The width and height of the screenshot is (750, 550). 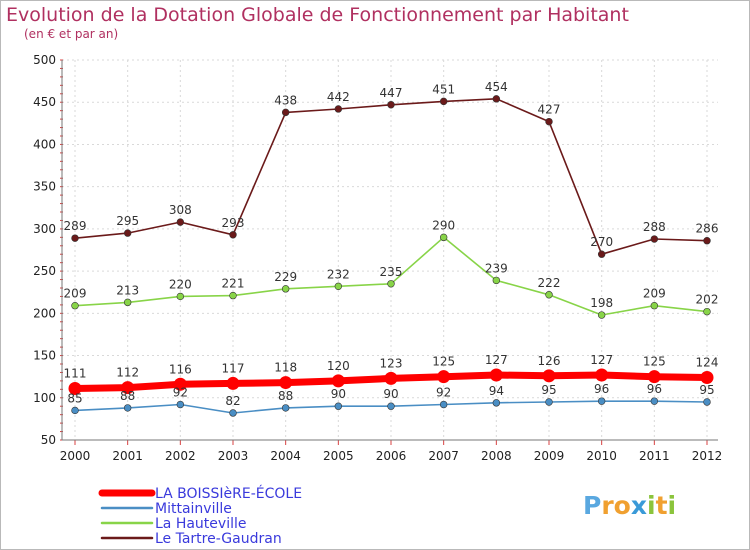 What do you see at coordinates (622, 505) in the screenshot?
I see `logo-letter: o` at bounding box center [622, 505].